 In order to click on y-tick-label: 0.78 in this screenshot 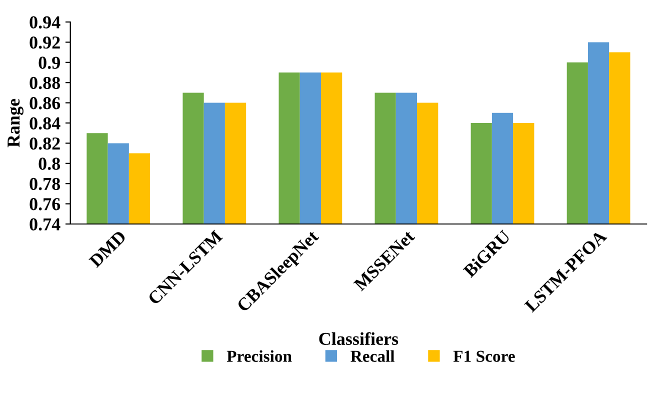, I will do `click(45, 184)`.